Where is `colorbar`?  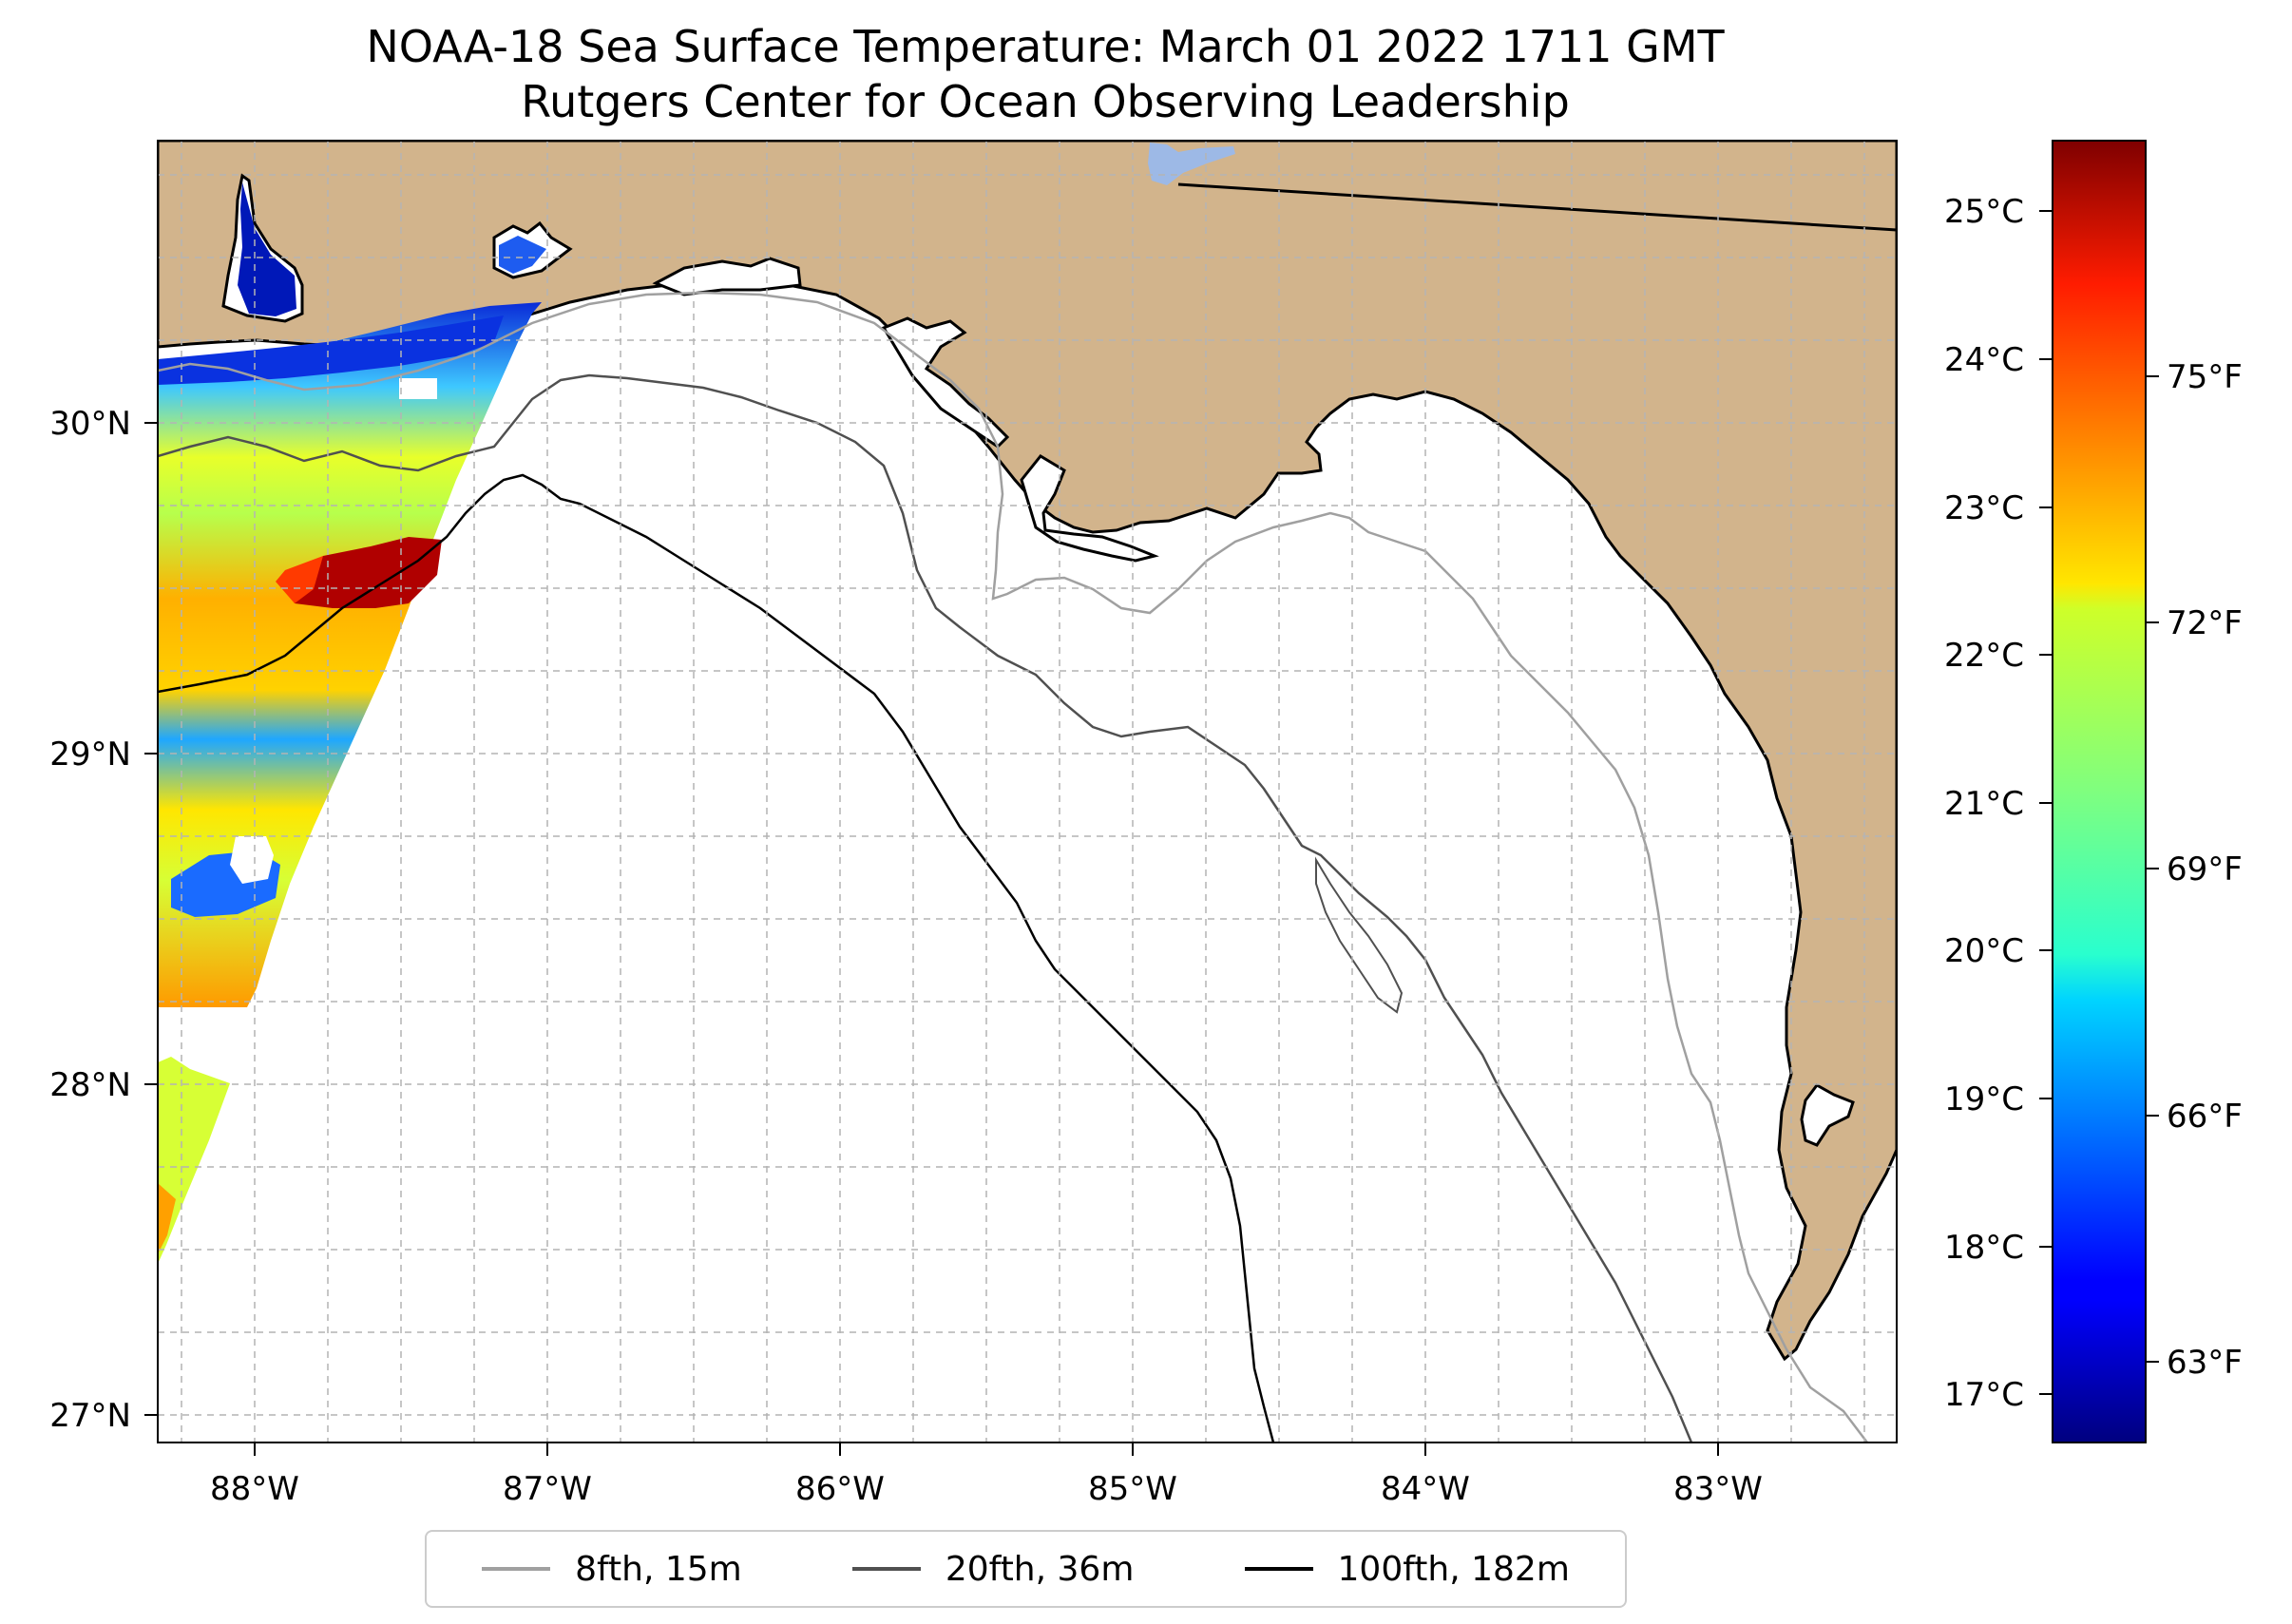 colorbar is located at coordinates (2099, 791).